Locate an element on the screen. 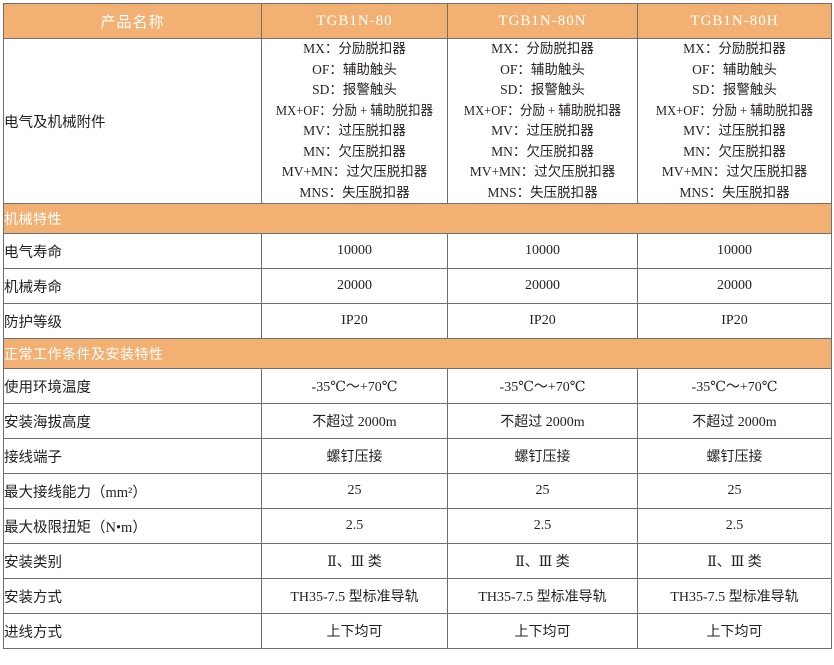 The height and width of the screenshot is (665, 834). row-label: 安装海拔高度 is located at coordinates (132, 421).